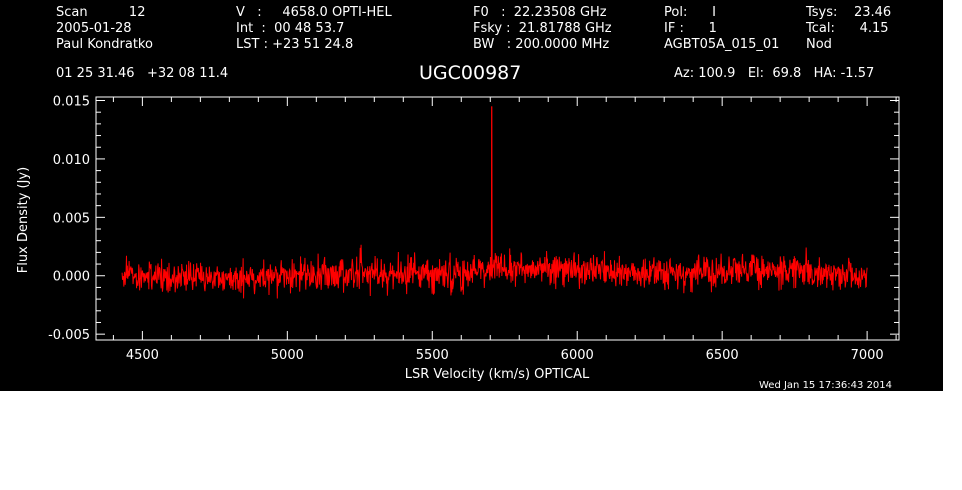 Image resolution: width=962 pixels, height=490 pixels. What do you see at coordinates (497, 374) in the screenshot?
I see `x-axis-label: LSR Velocity (km/s) OPTICAL` at bounding box center [497, 374].